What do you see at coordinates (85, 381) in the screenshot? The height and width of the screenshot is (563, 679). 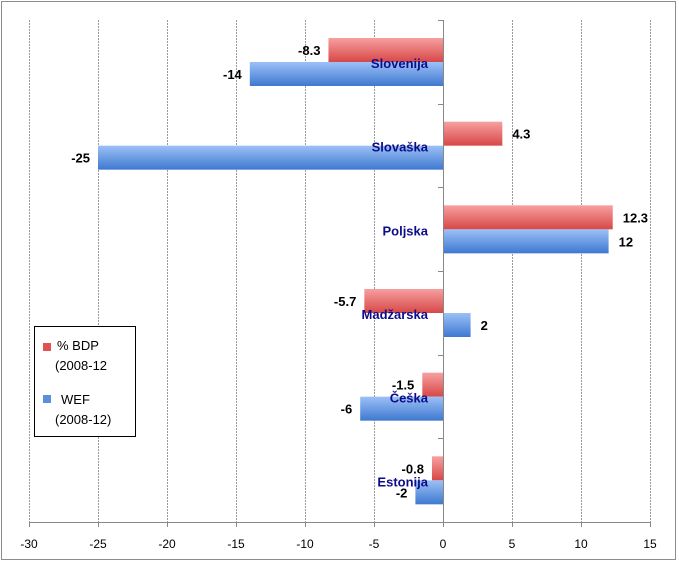 I see `legend: % BDP (2008-12 WEF (2008-12)` at bounding box center [85, 381].